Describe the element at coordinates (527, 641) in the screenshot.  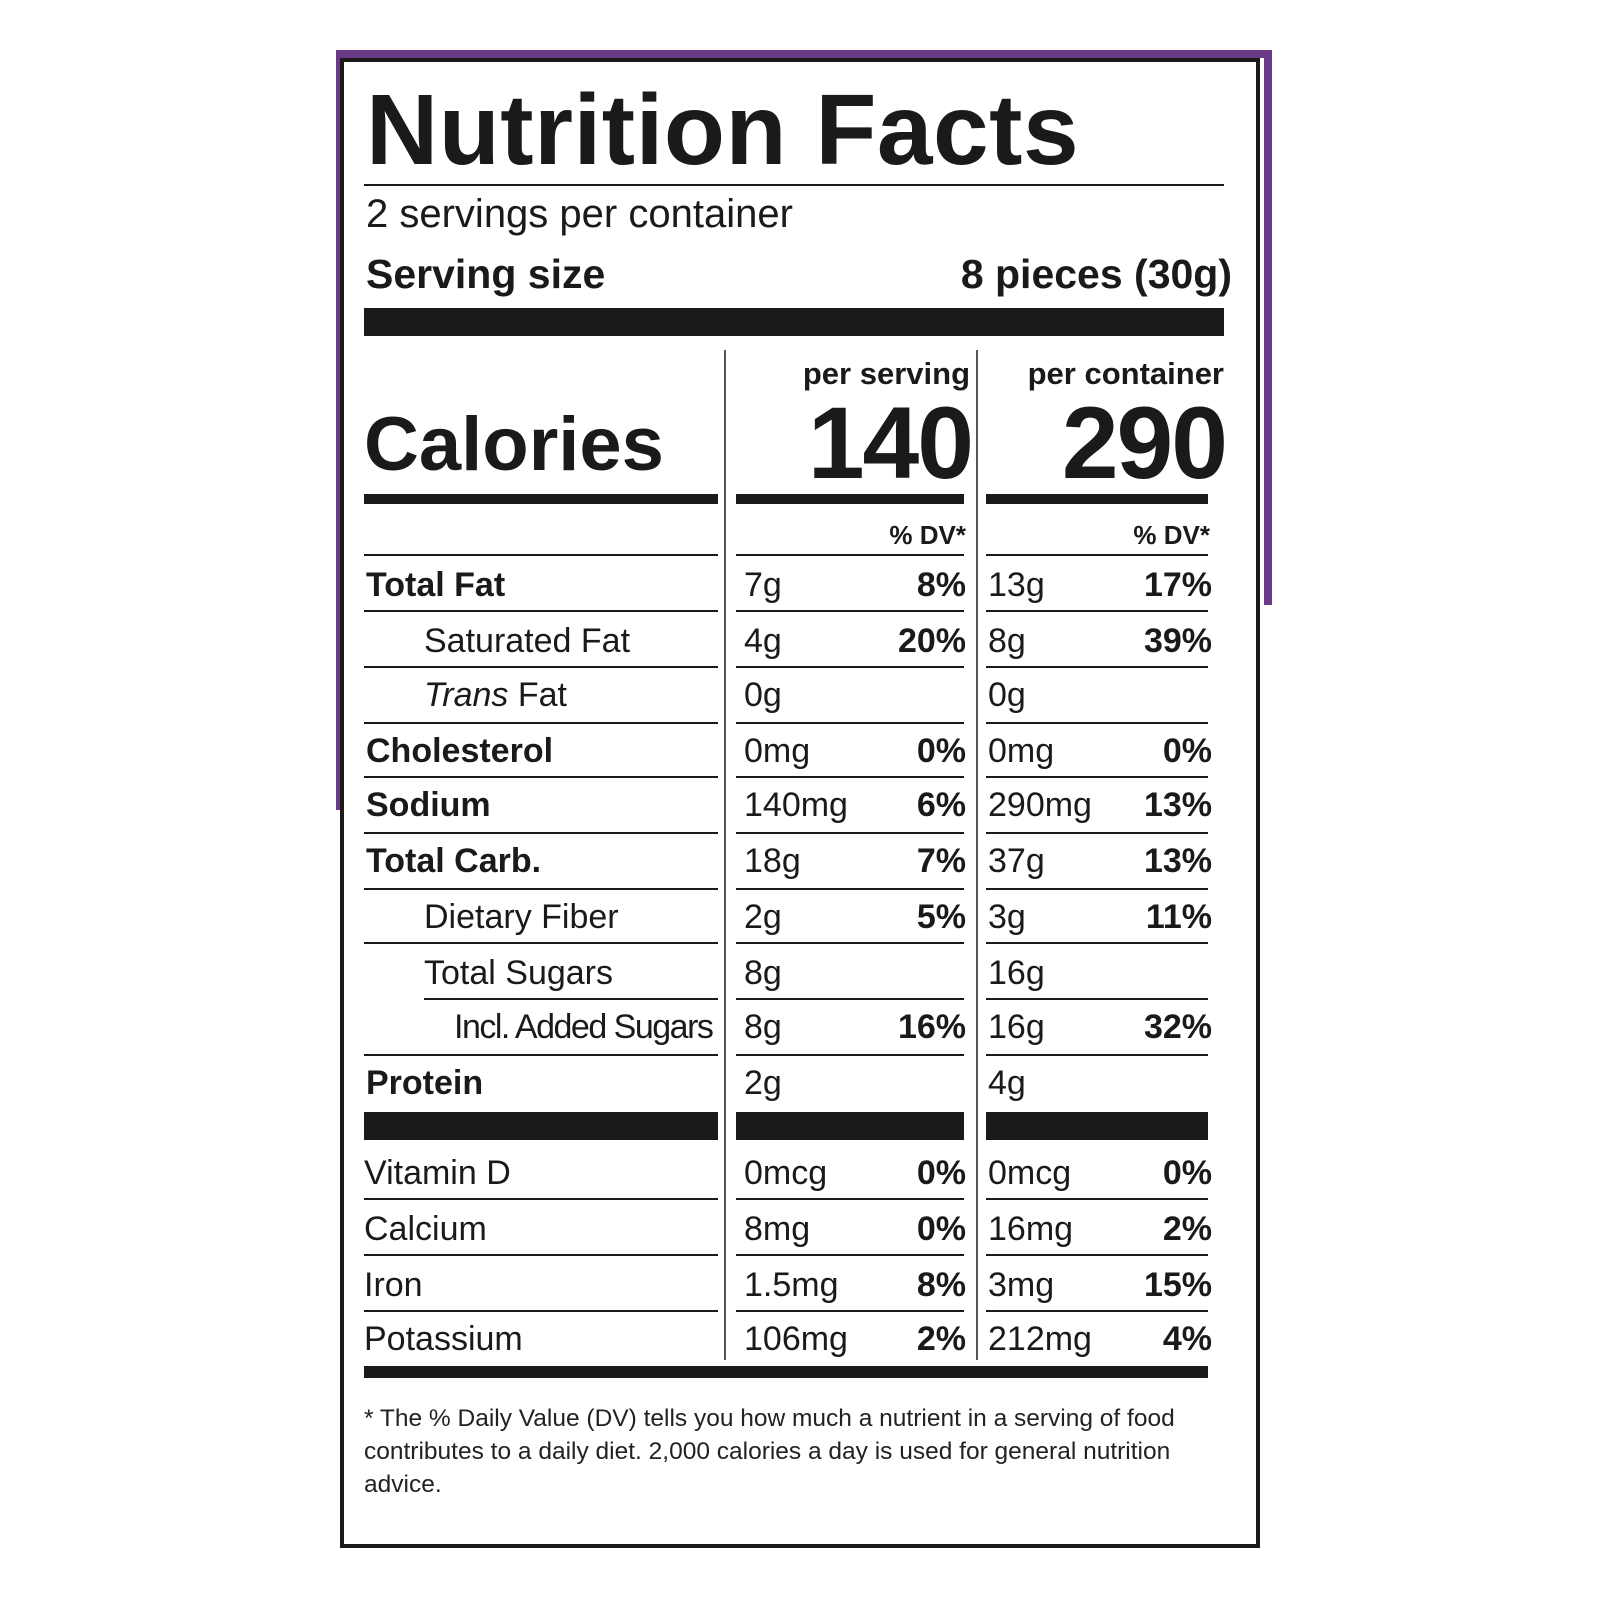
I see `nutrient-name: Saturated Fat` at that location.